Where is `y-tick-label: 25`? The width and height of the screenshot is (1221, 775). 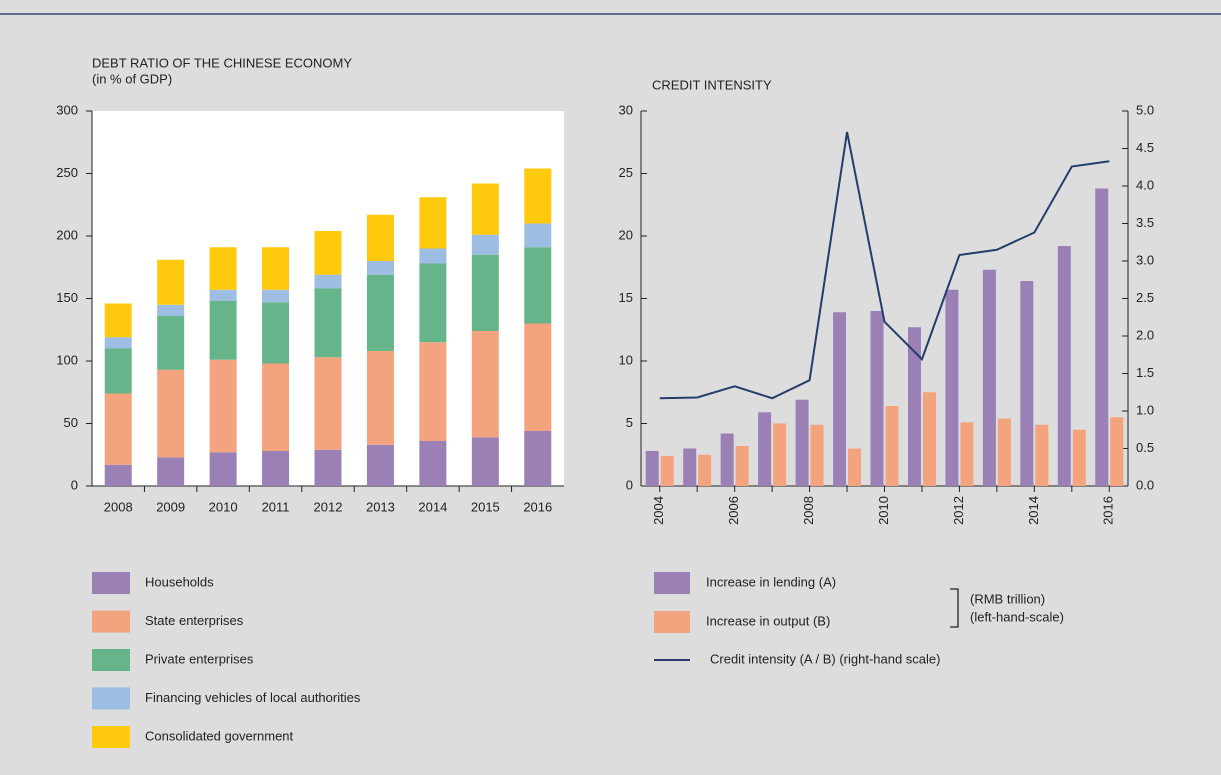 y-tick-label: 25 is located at coordinates (626, 172).